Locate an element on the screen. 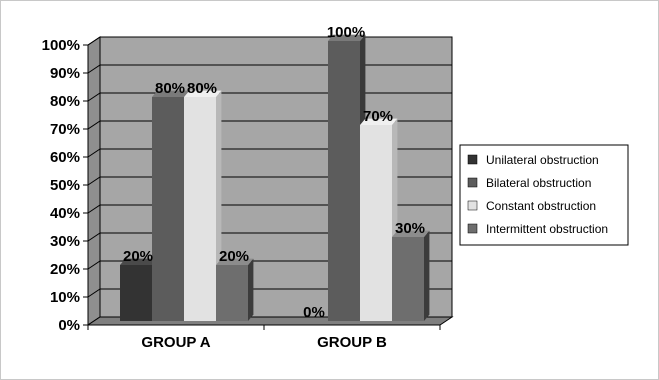 This screenshot has height=380, width=659. y-tick-label: 70% is located at coordinates (65, 129).